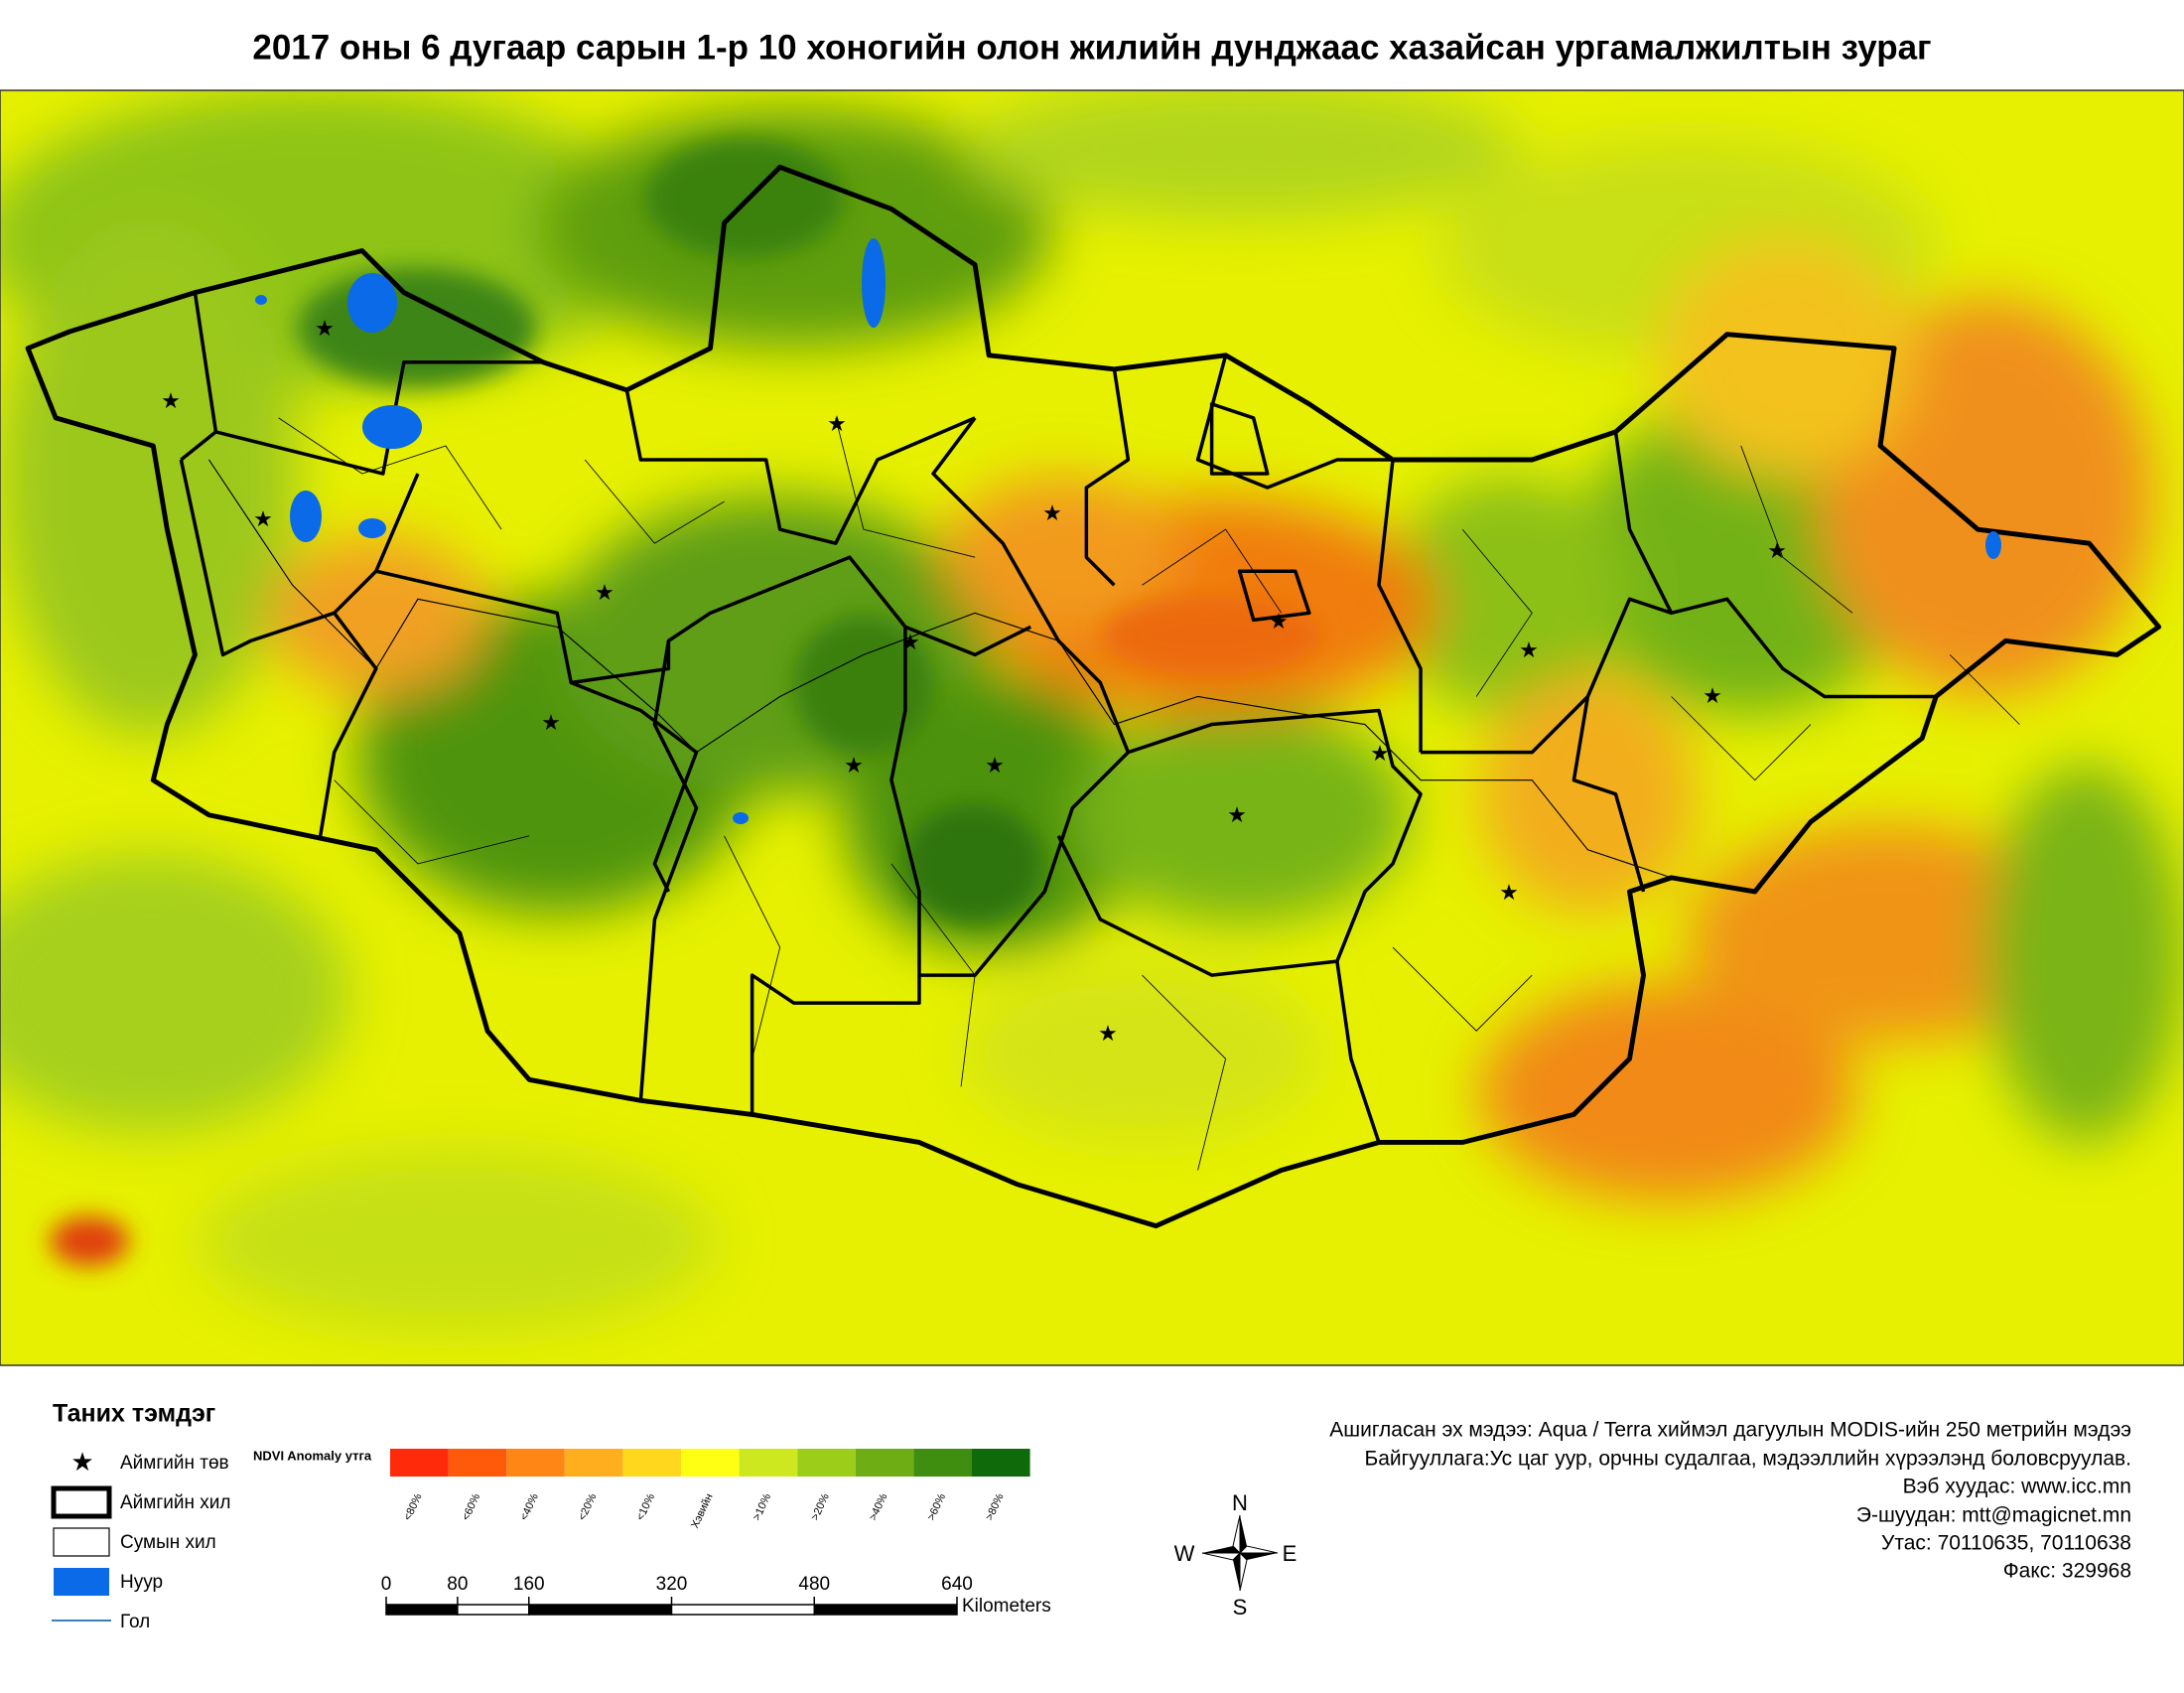  I want to click on scale-tick-label: 0, so click(386, 1584).